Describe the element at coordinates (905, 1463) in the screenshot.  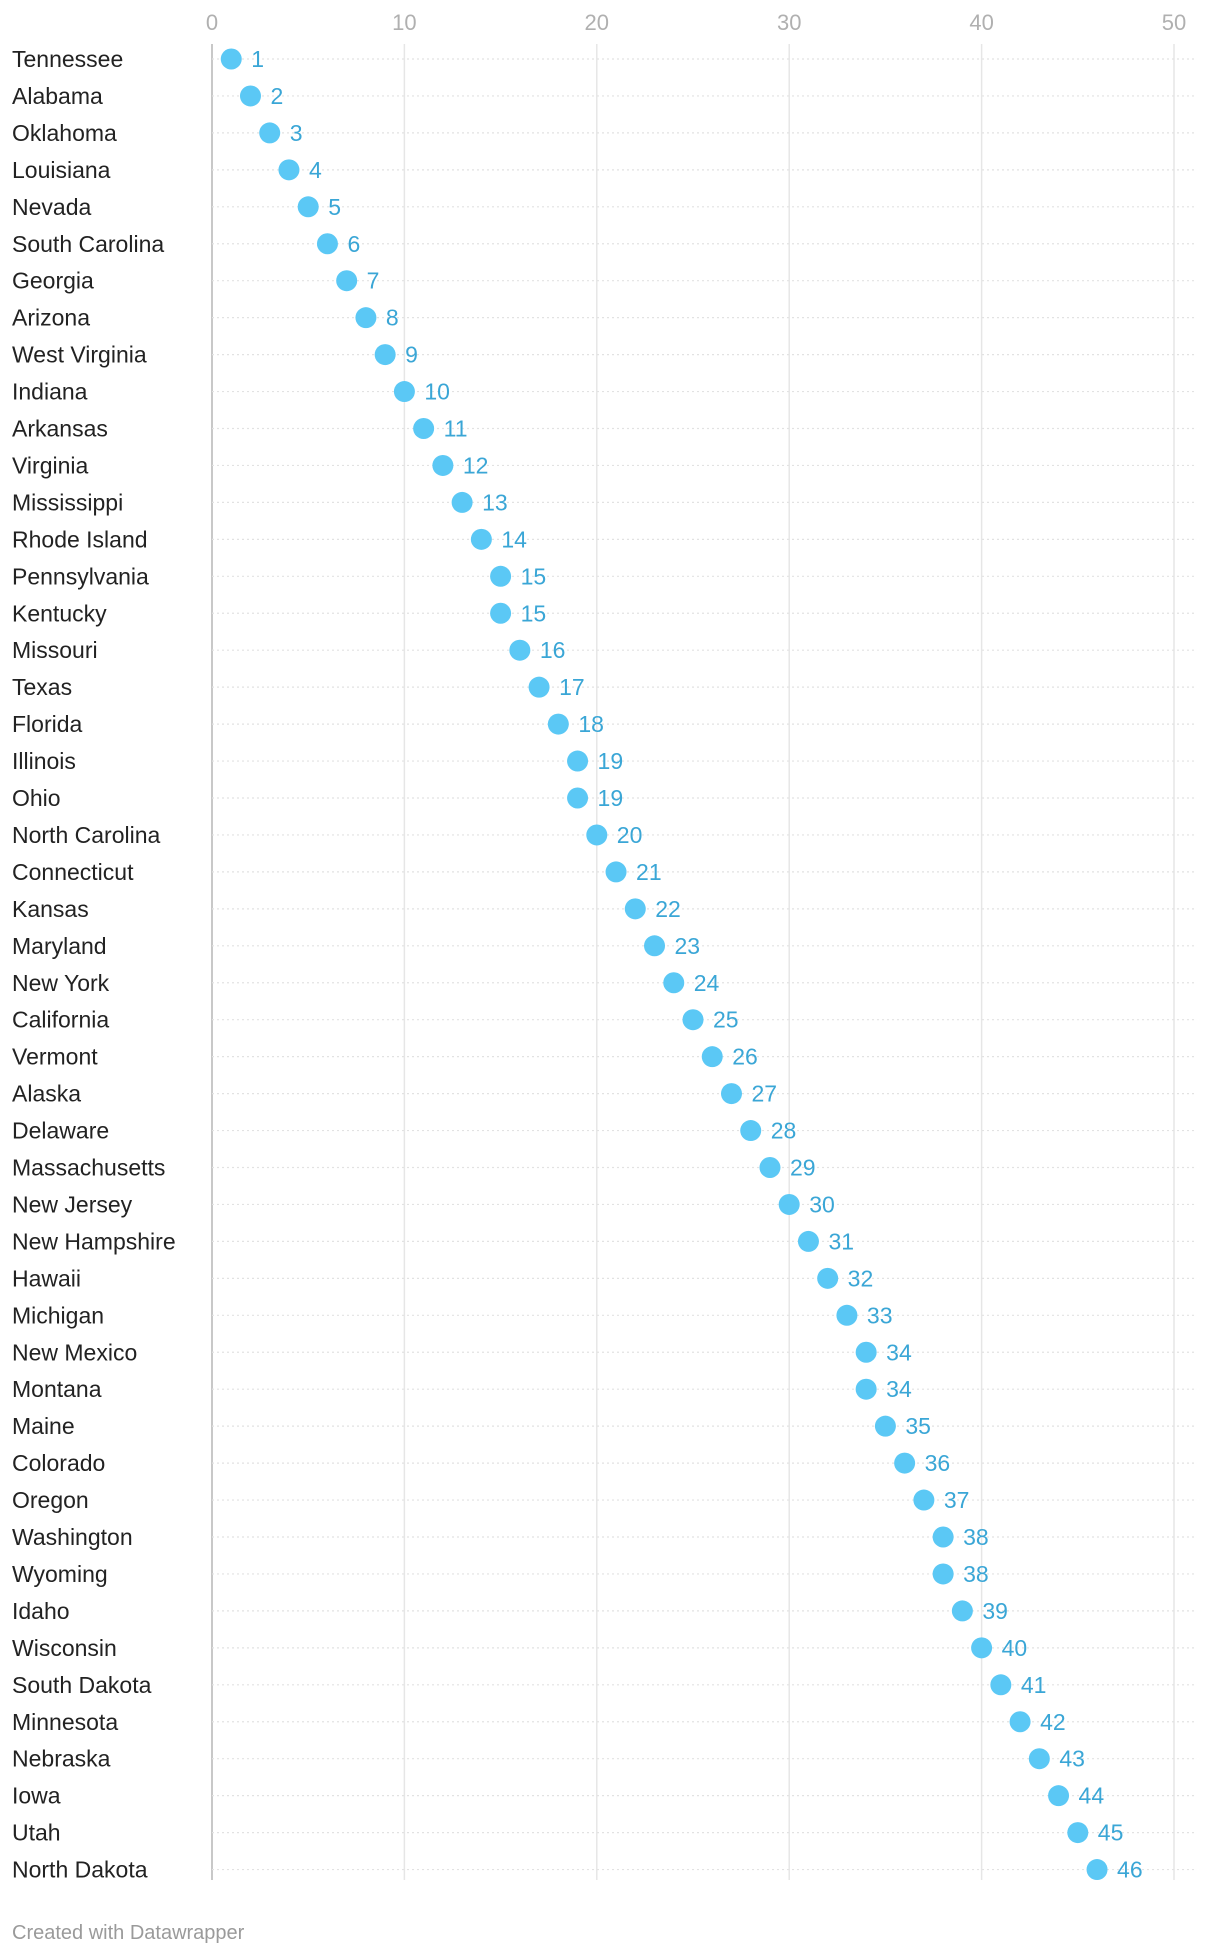
I see `data-point-colorado` at that location.